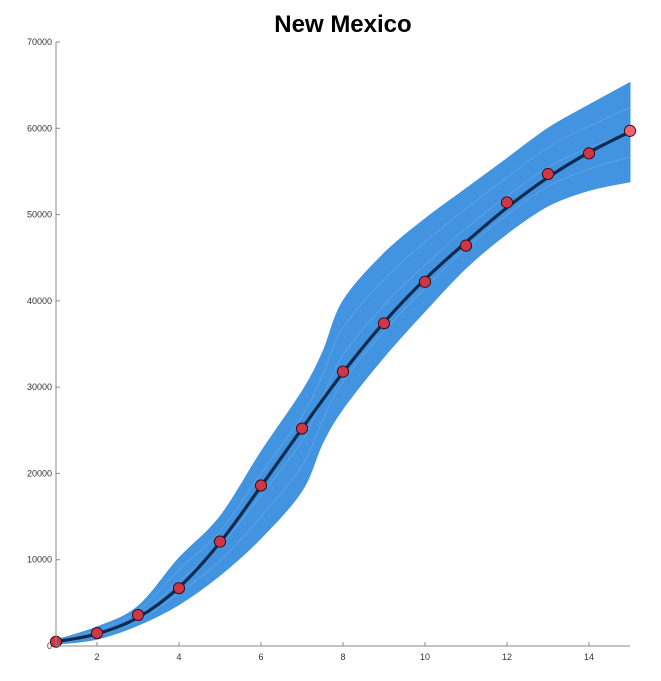 Image resolution: width=661 pixels, height=681 pixels. Describe the element at coordinates (96, 657) in the screenshot. I see `x-tick-label: 2` at that location.